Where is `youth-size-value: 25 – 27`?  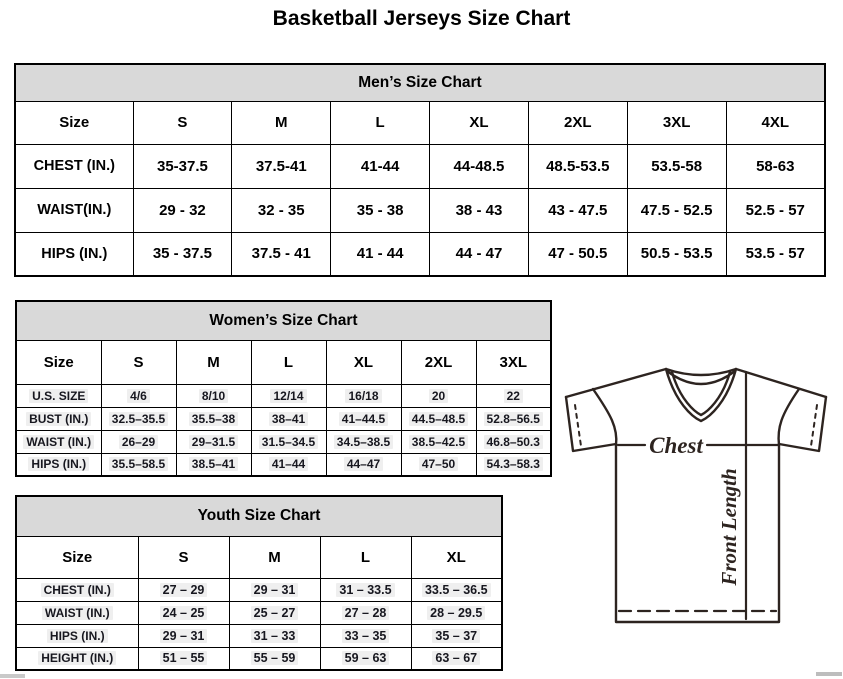
youth-size-value: 25 – 27 is located at coordinates (274, 612).